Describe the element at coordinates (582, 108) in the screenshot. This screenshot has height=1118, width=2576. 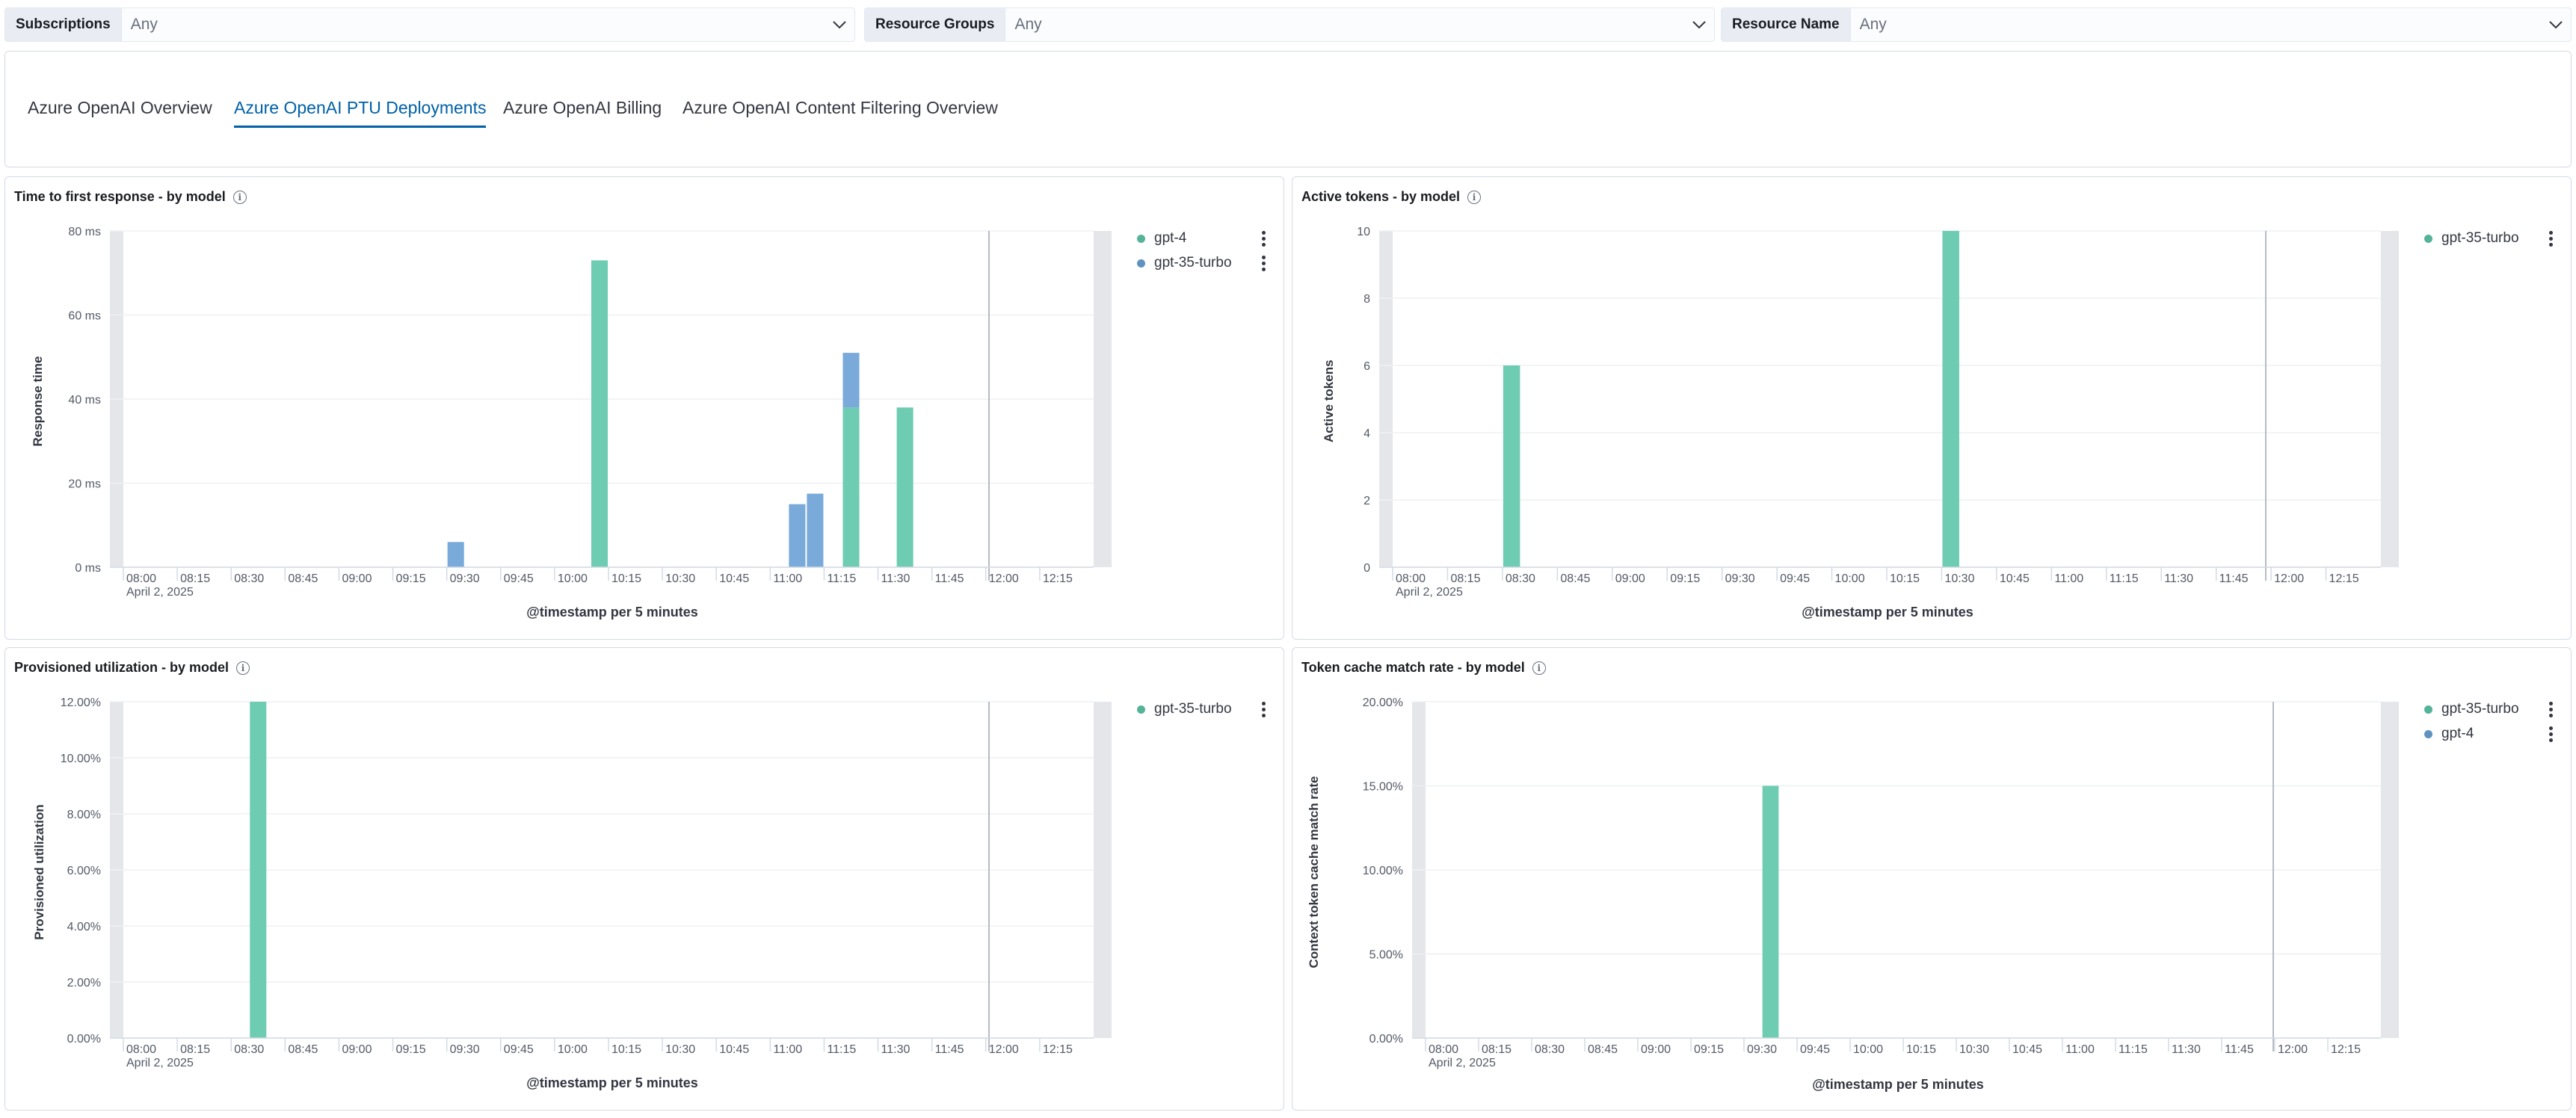
I see `tab-billing: Azure OpenAI Billing` at that location.